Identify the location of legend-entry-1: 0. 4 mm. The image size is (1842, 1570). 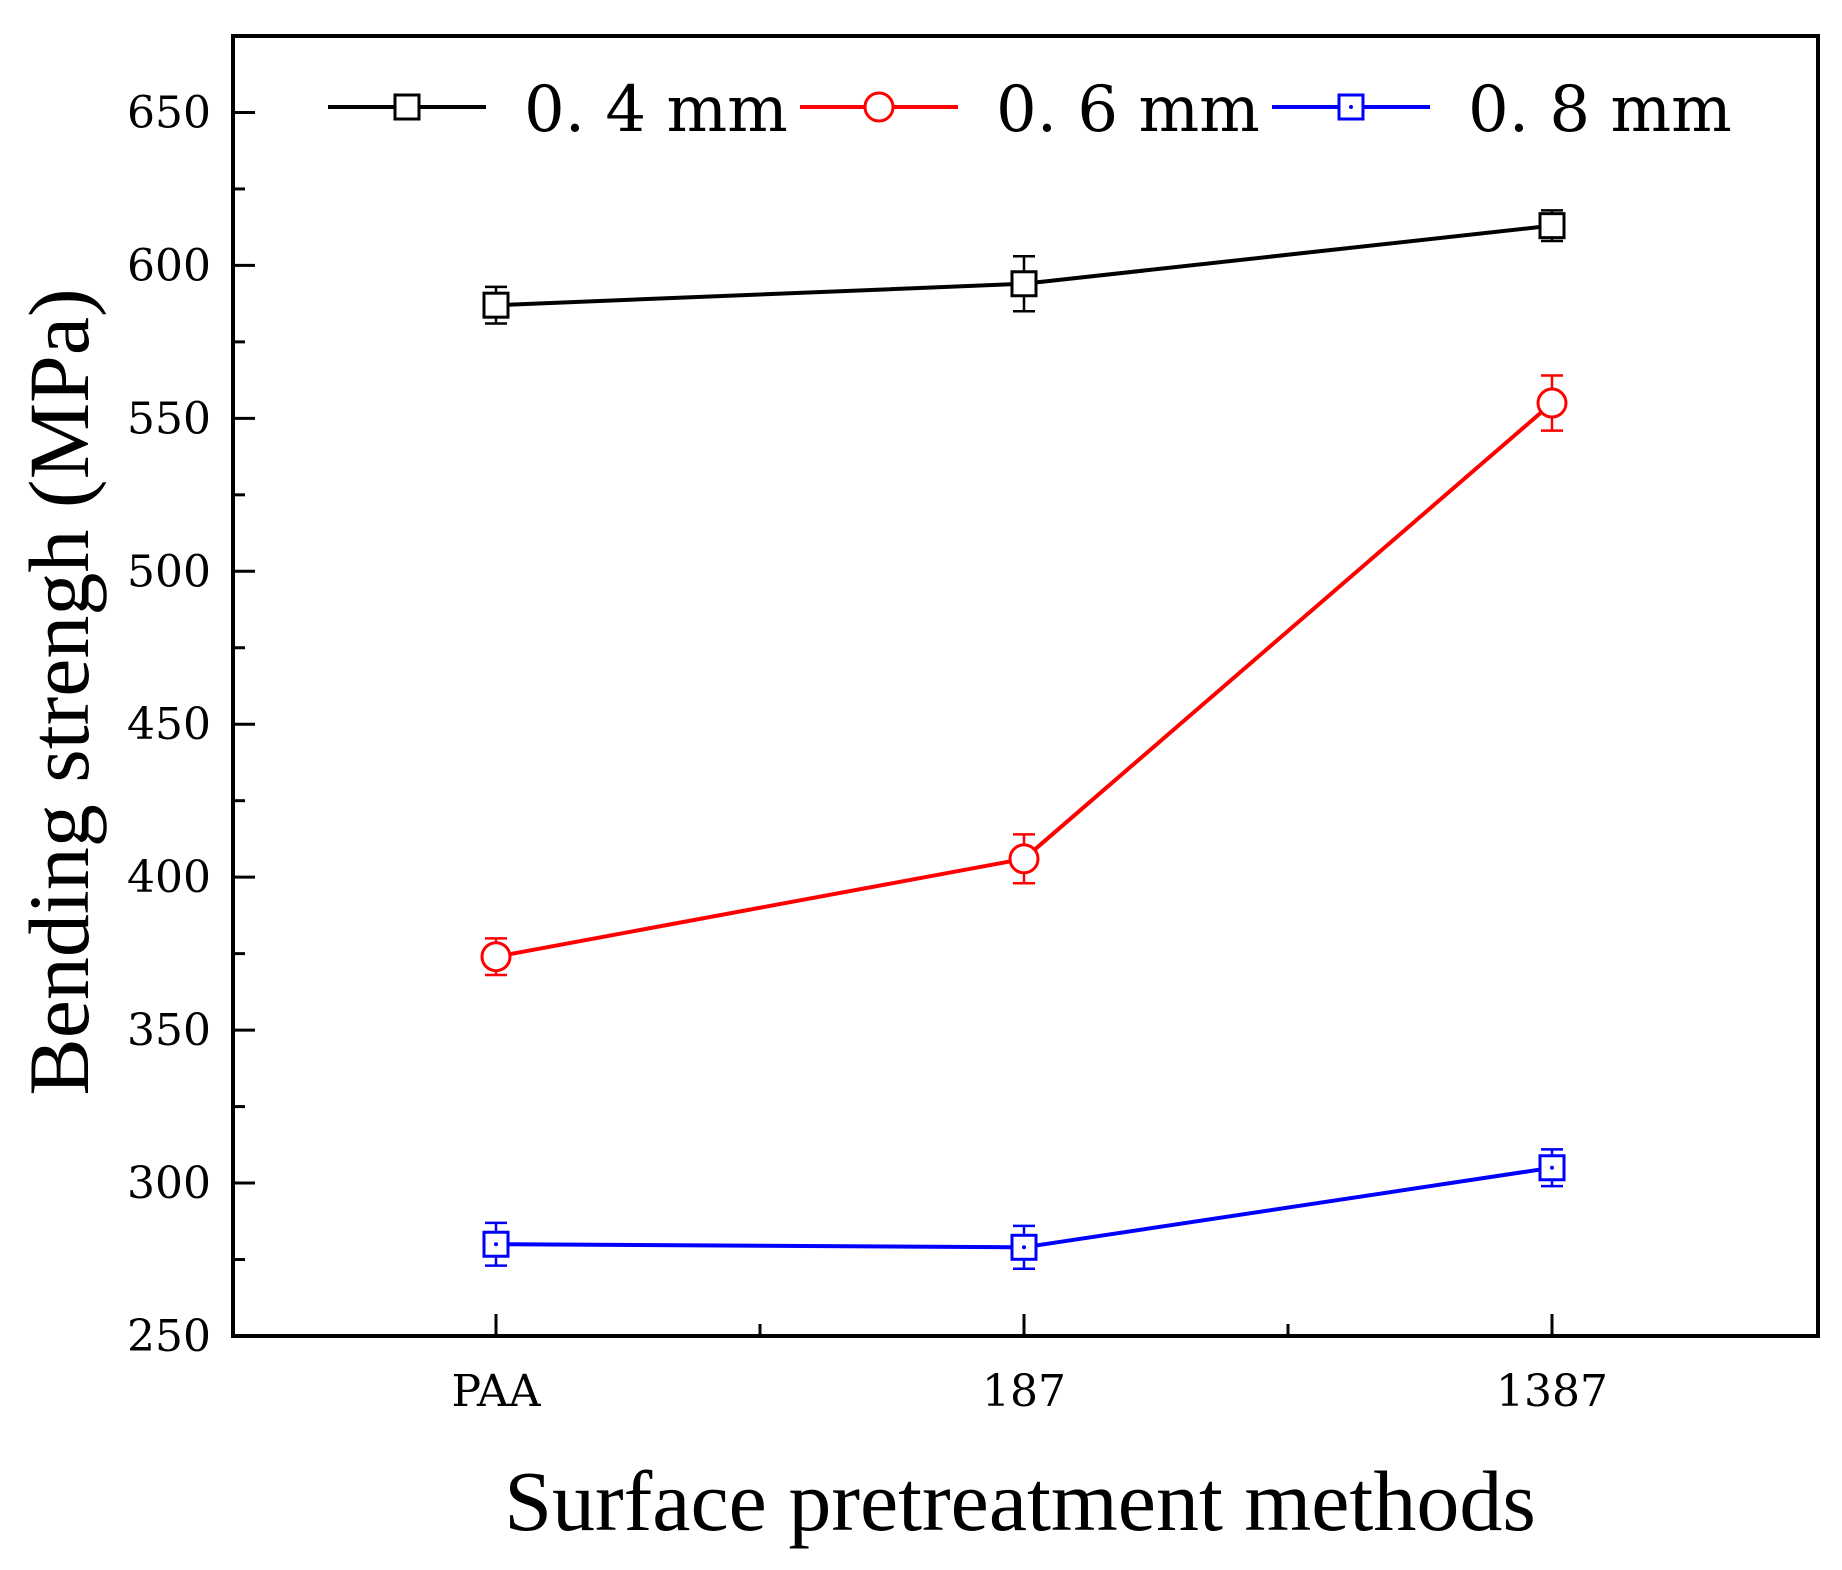
(558, 110).